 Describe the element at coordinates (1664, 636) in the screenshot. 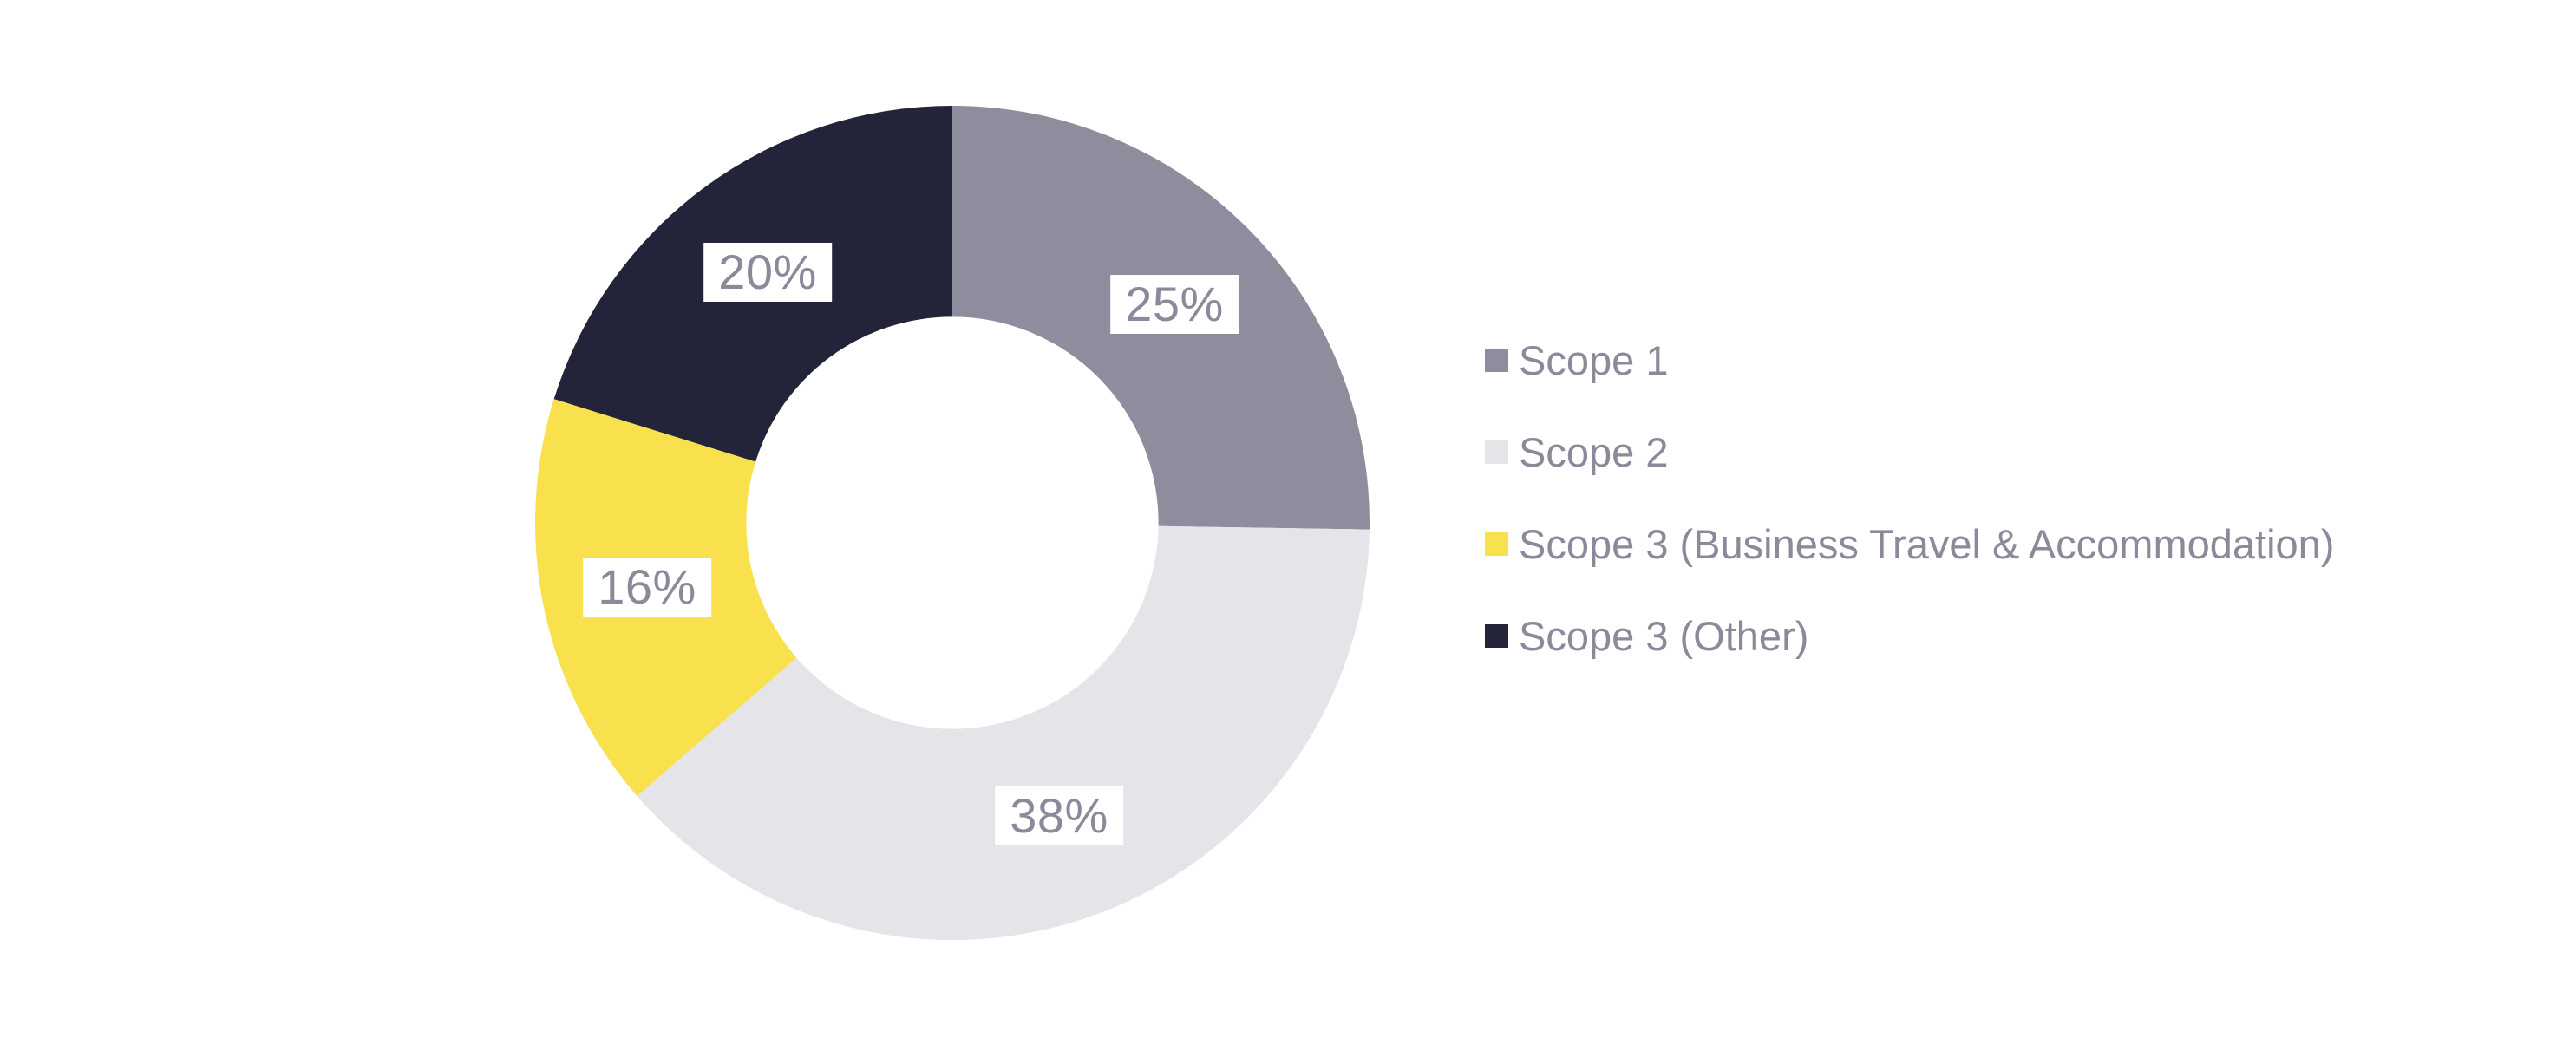

I see `legend-item-label: Scope 3 (Other)` at that location.